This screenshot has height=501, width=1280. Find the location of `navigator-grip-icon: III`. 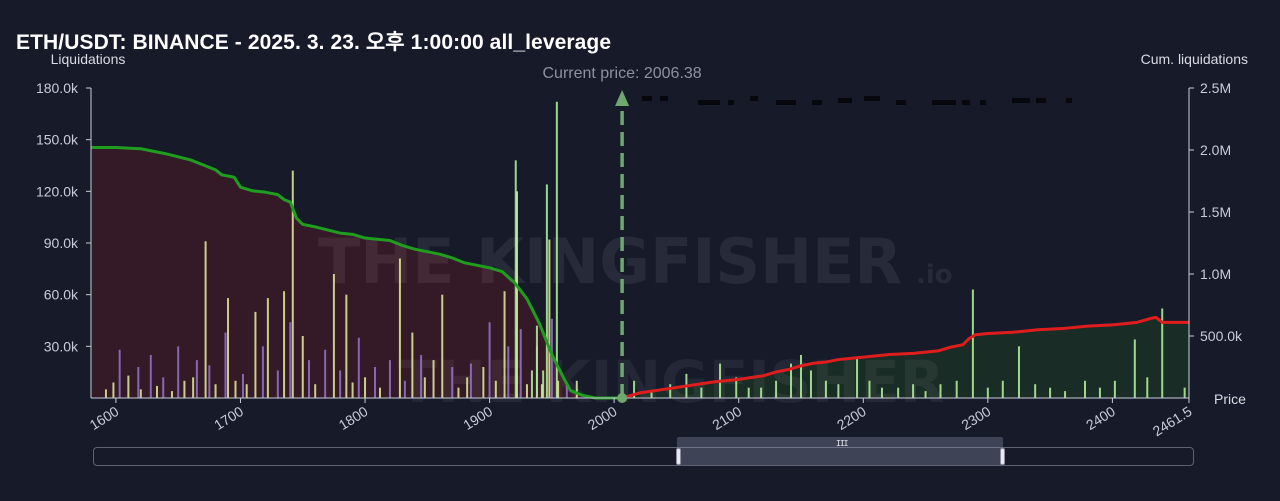

navigator-grip-icon: III is located at coordinates (842, 443).